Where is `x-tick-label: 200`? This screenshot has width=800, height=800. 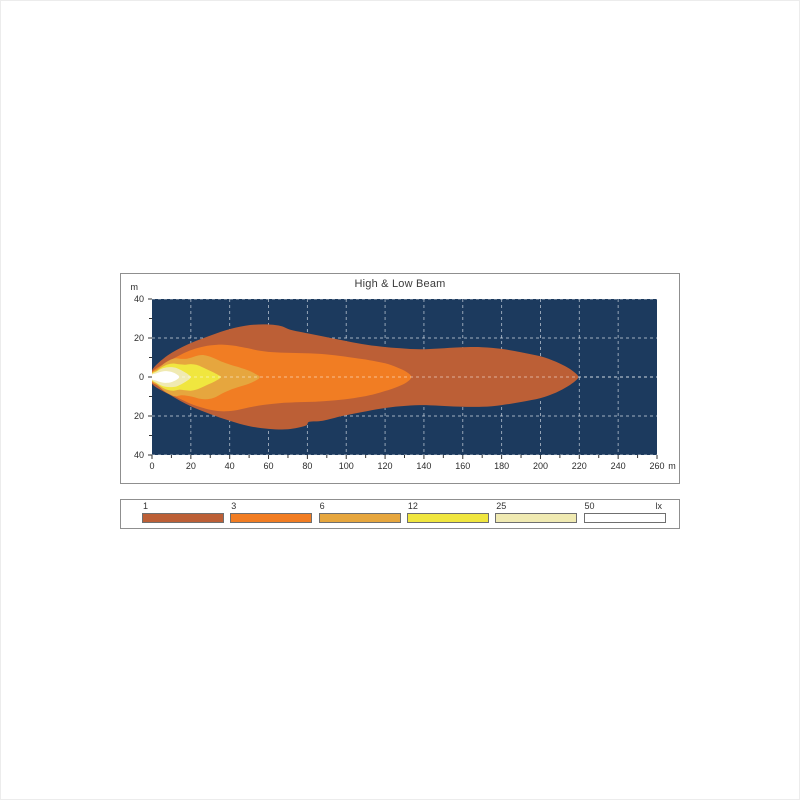
x-tick-label: 200 is located at coordinates (540, 466).